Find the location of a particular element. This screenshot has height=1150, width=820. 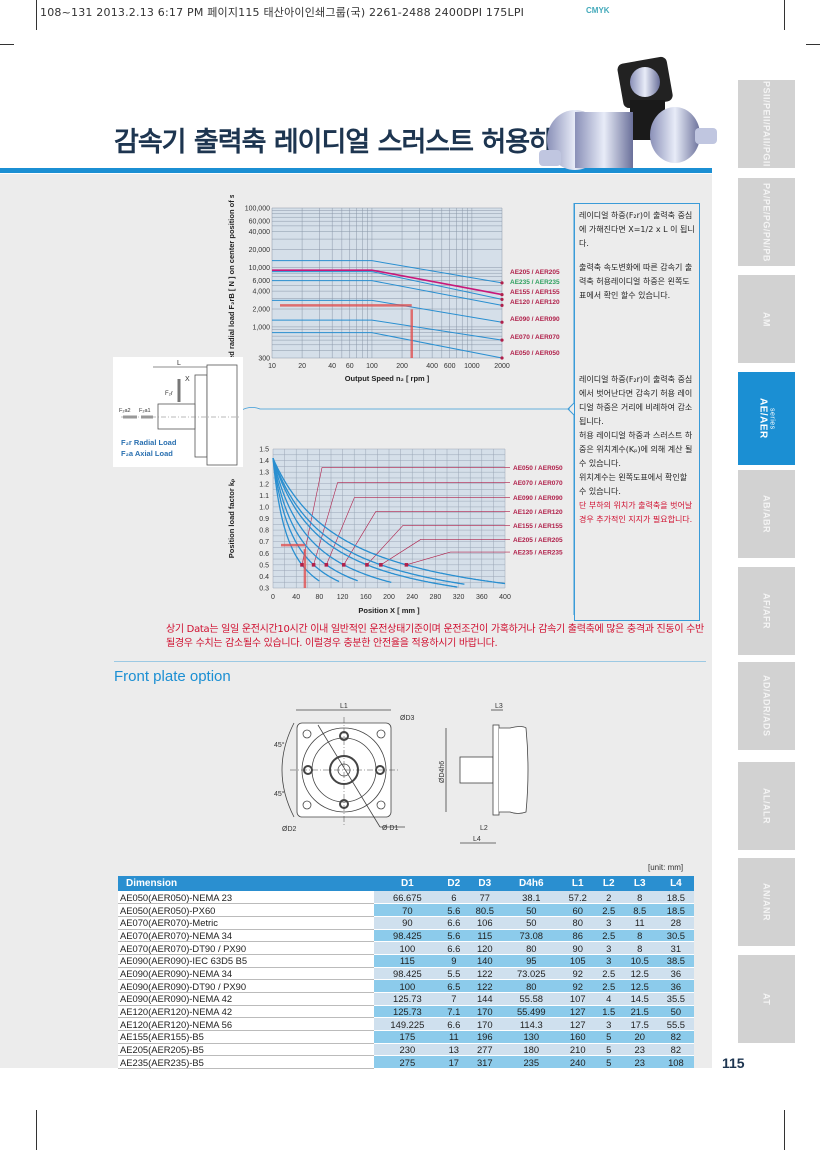

side-tab: AT is located at coordinates (766, 999).